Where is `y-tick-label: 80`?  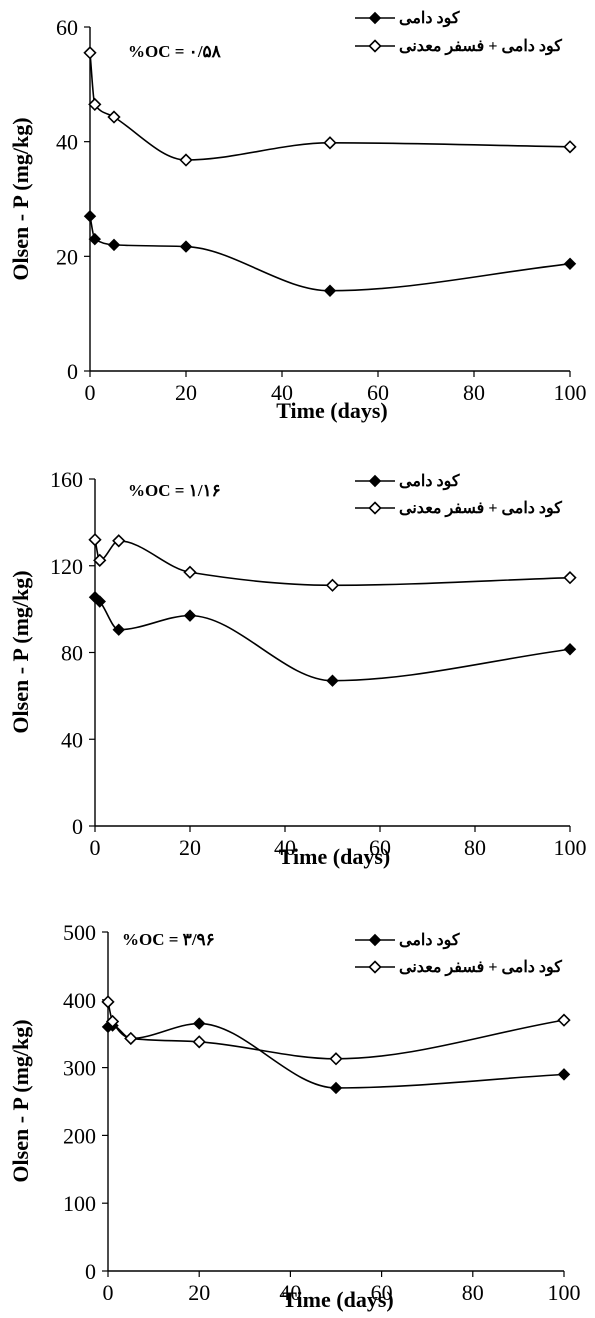 y-tick-label: 80 is located at coordinates (72, 653).